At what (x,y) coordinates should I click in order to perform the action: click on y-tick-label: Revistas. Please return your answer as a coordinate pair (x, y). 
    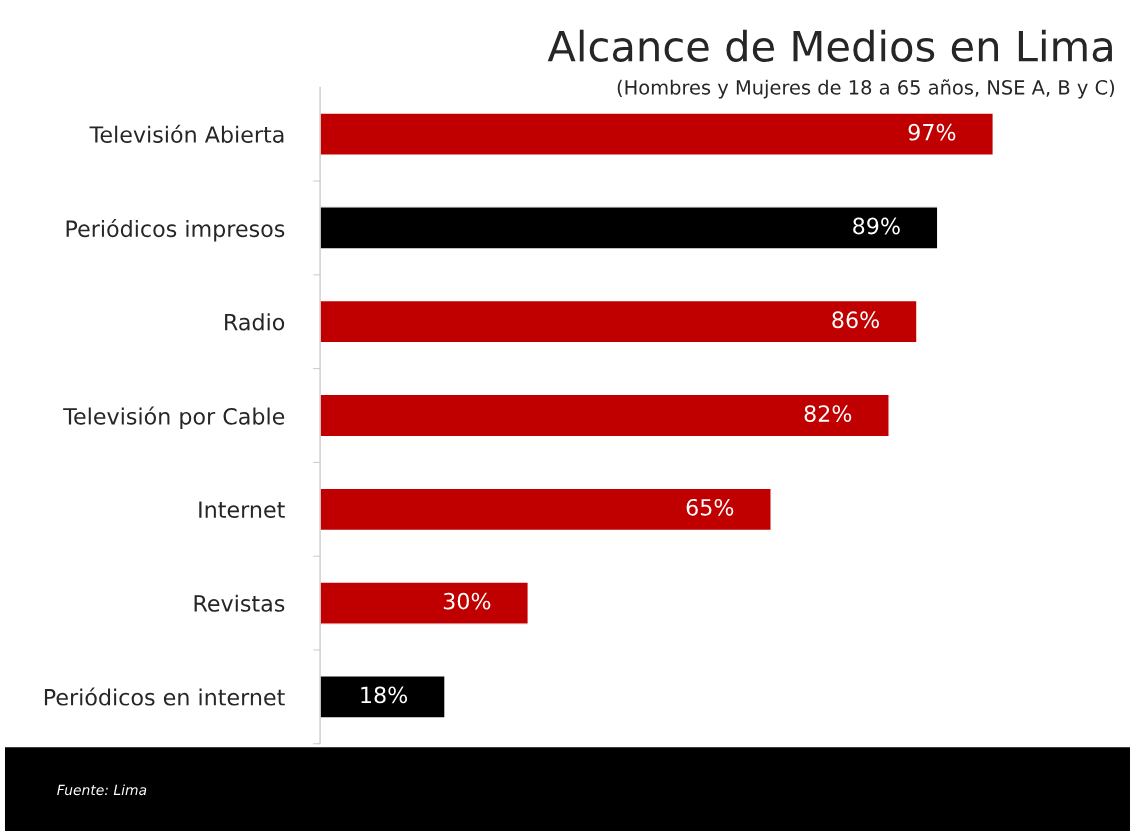
    Looking at the image, I should click on (239, 603).